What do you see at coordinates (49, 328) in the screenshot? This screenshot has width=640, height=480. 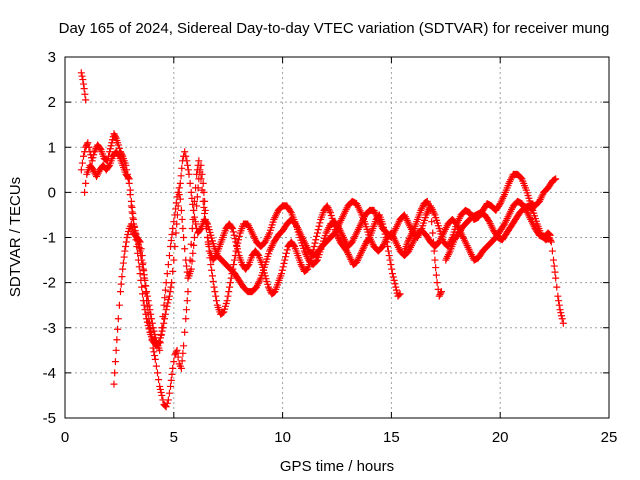 I see `y-tick-label: -3` at bounding box center [49, 328].